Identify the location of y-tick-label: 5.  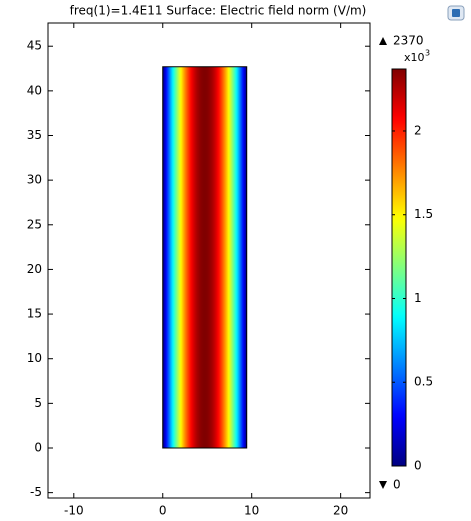
(38, 403).